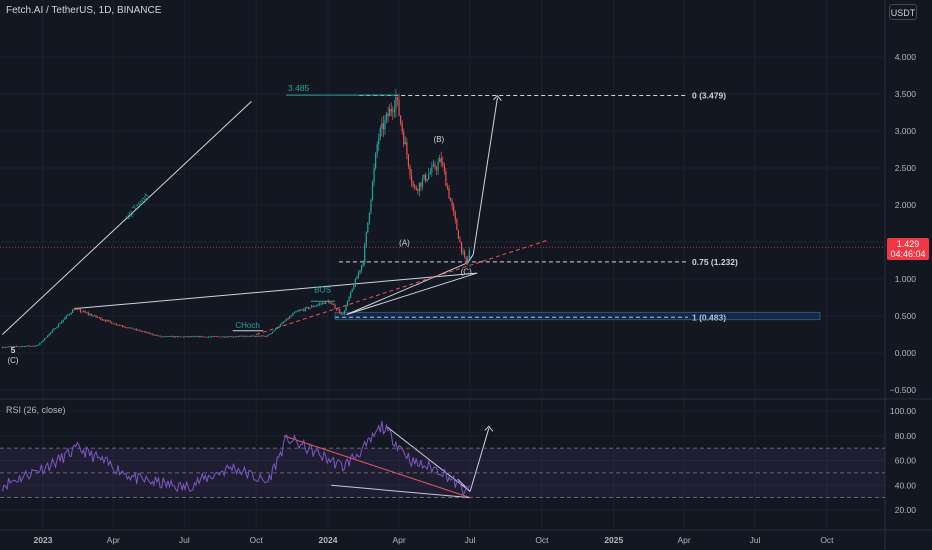 The height and width of the screenshot is (550, 932). I want to click on rsi-falling-wedge-top, so click(428, 458).